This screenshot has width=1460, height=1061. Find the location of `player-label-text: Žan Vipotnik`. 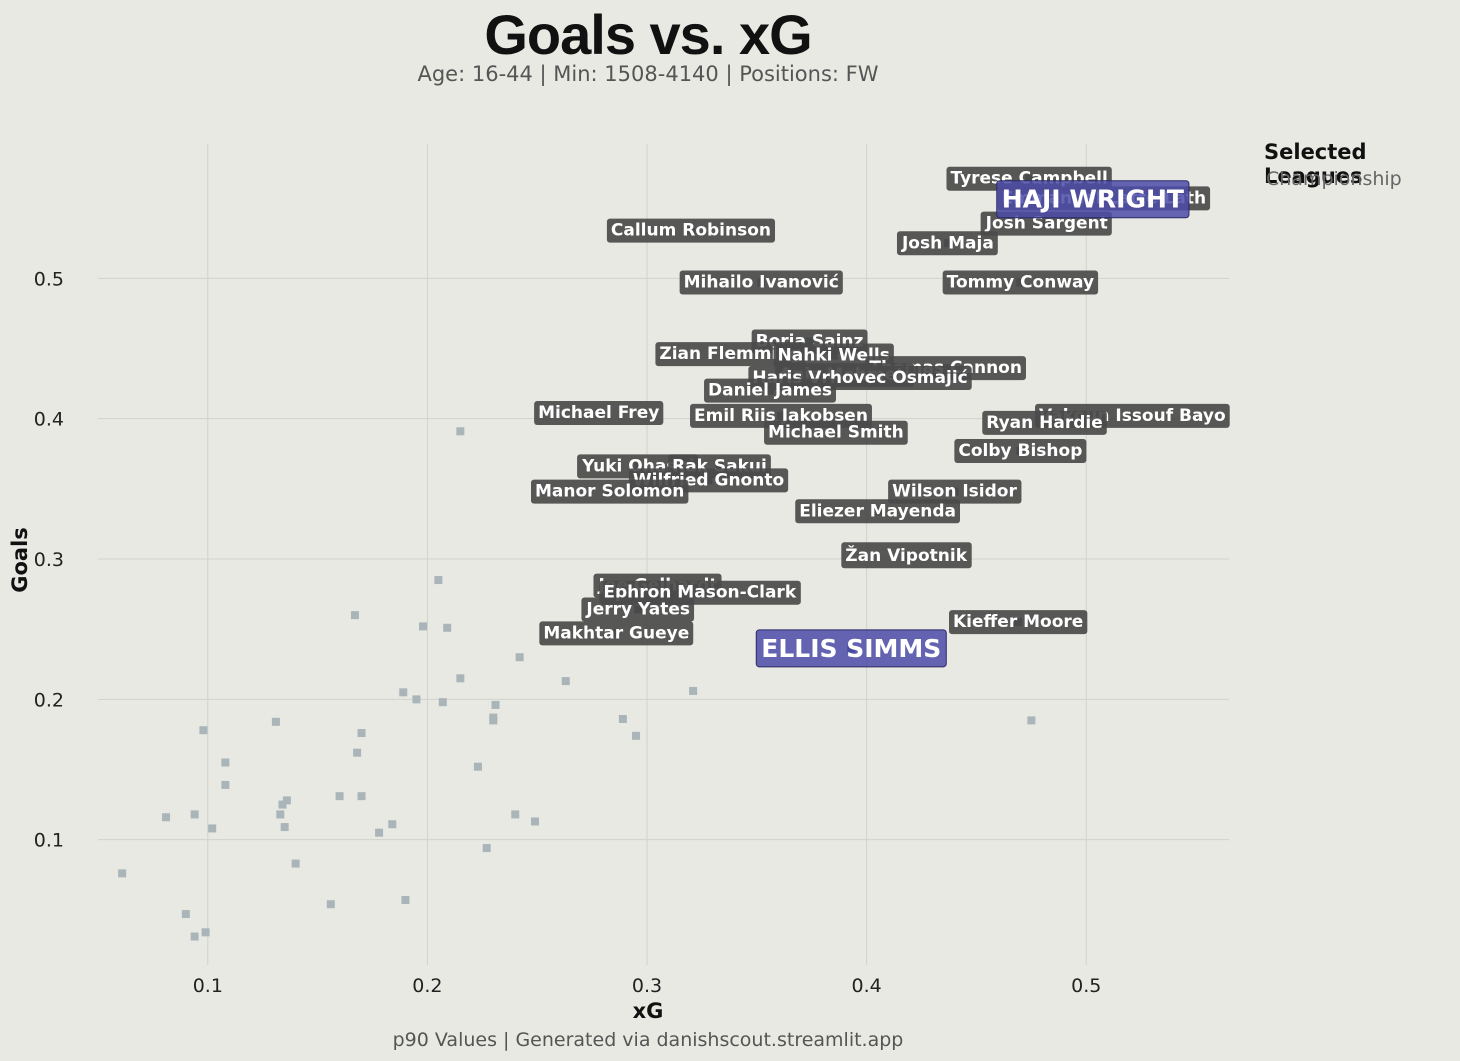

player-label-text: Žan Vipotnik is located at coordinates (906, 555).